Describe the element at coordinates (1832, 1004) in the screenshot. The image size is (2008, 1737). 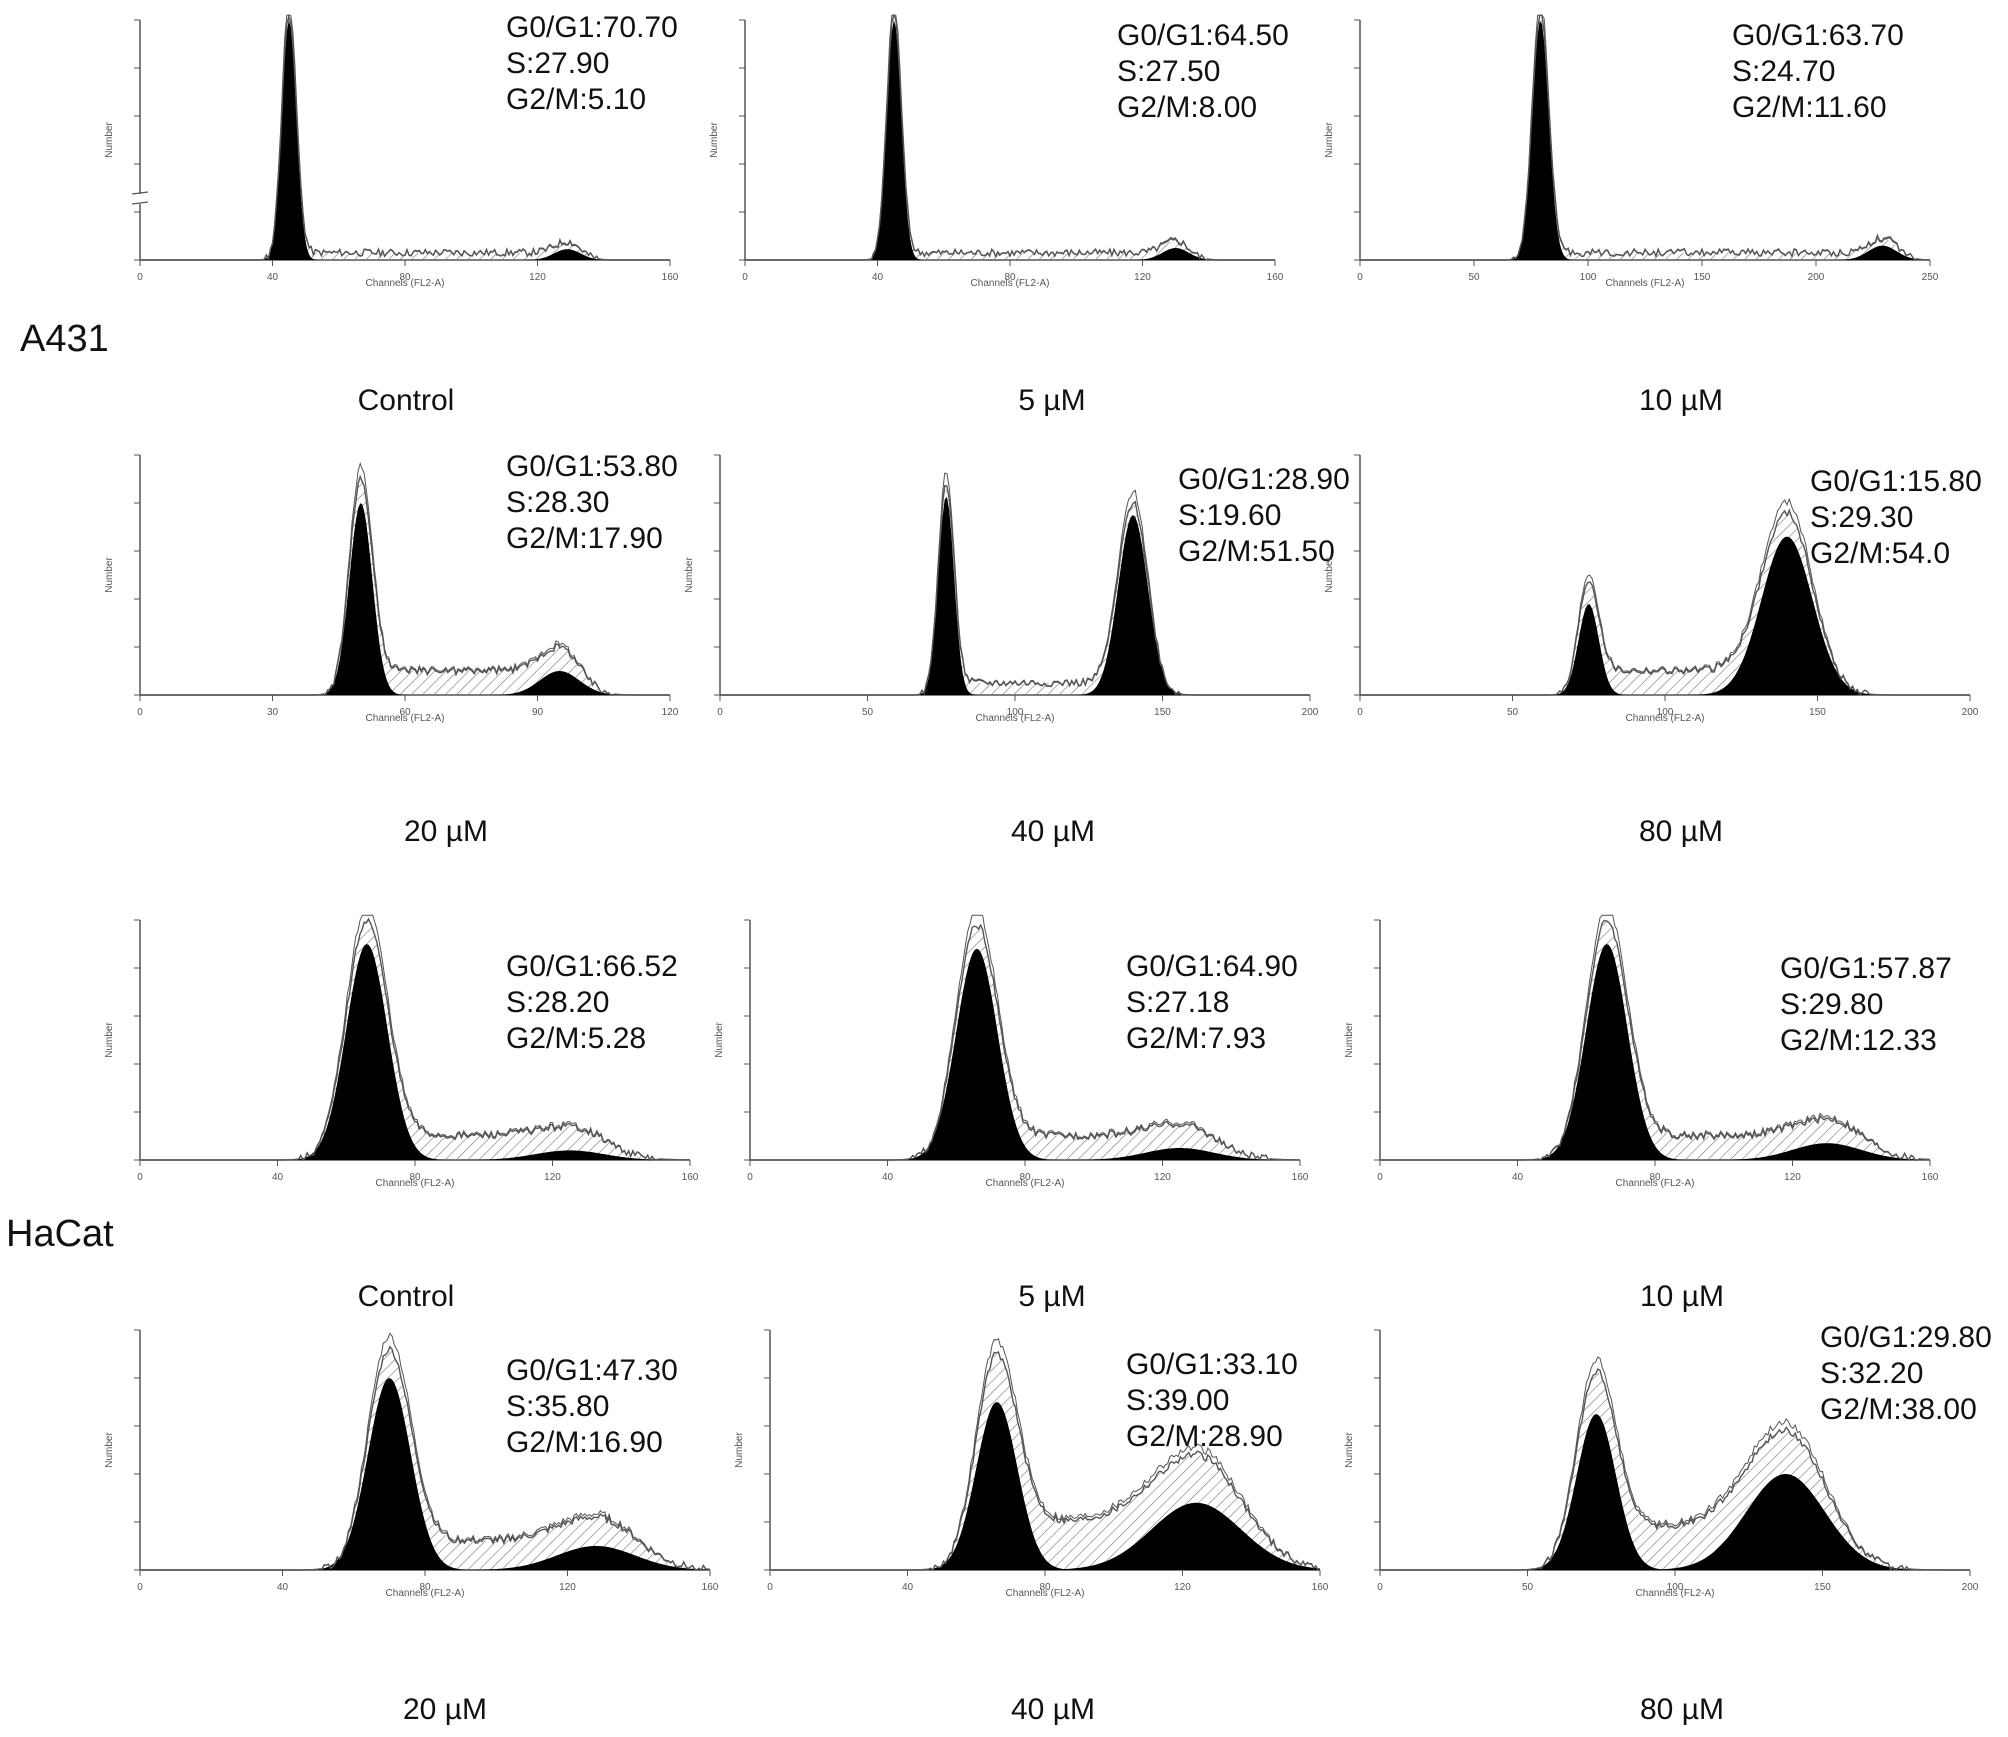
I see `s-value: S:29.80` at that location.